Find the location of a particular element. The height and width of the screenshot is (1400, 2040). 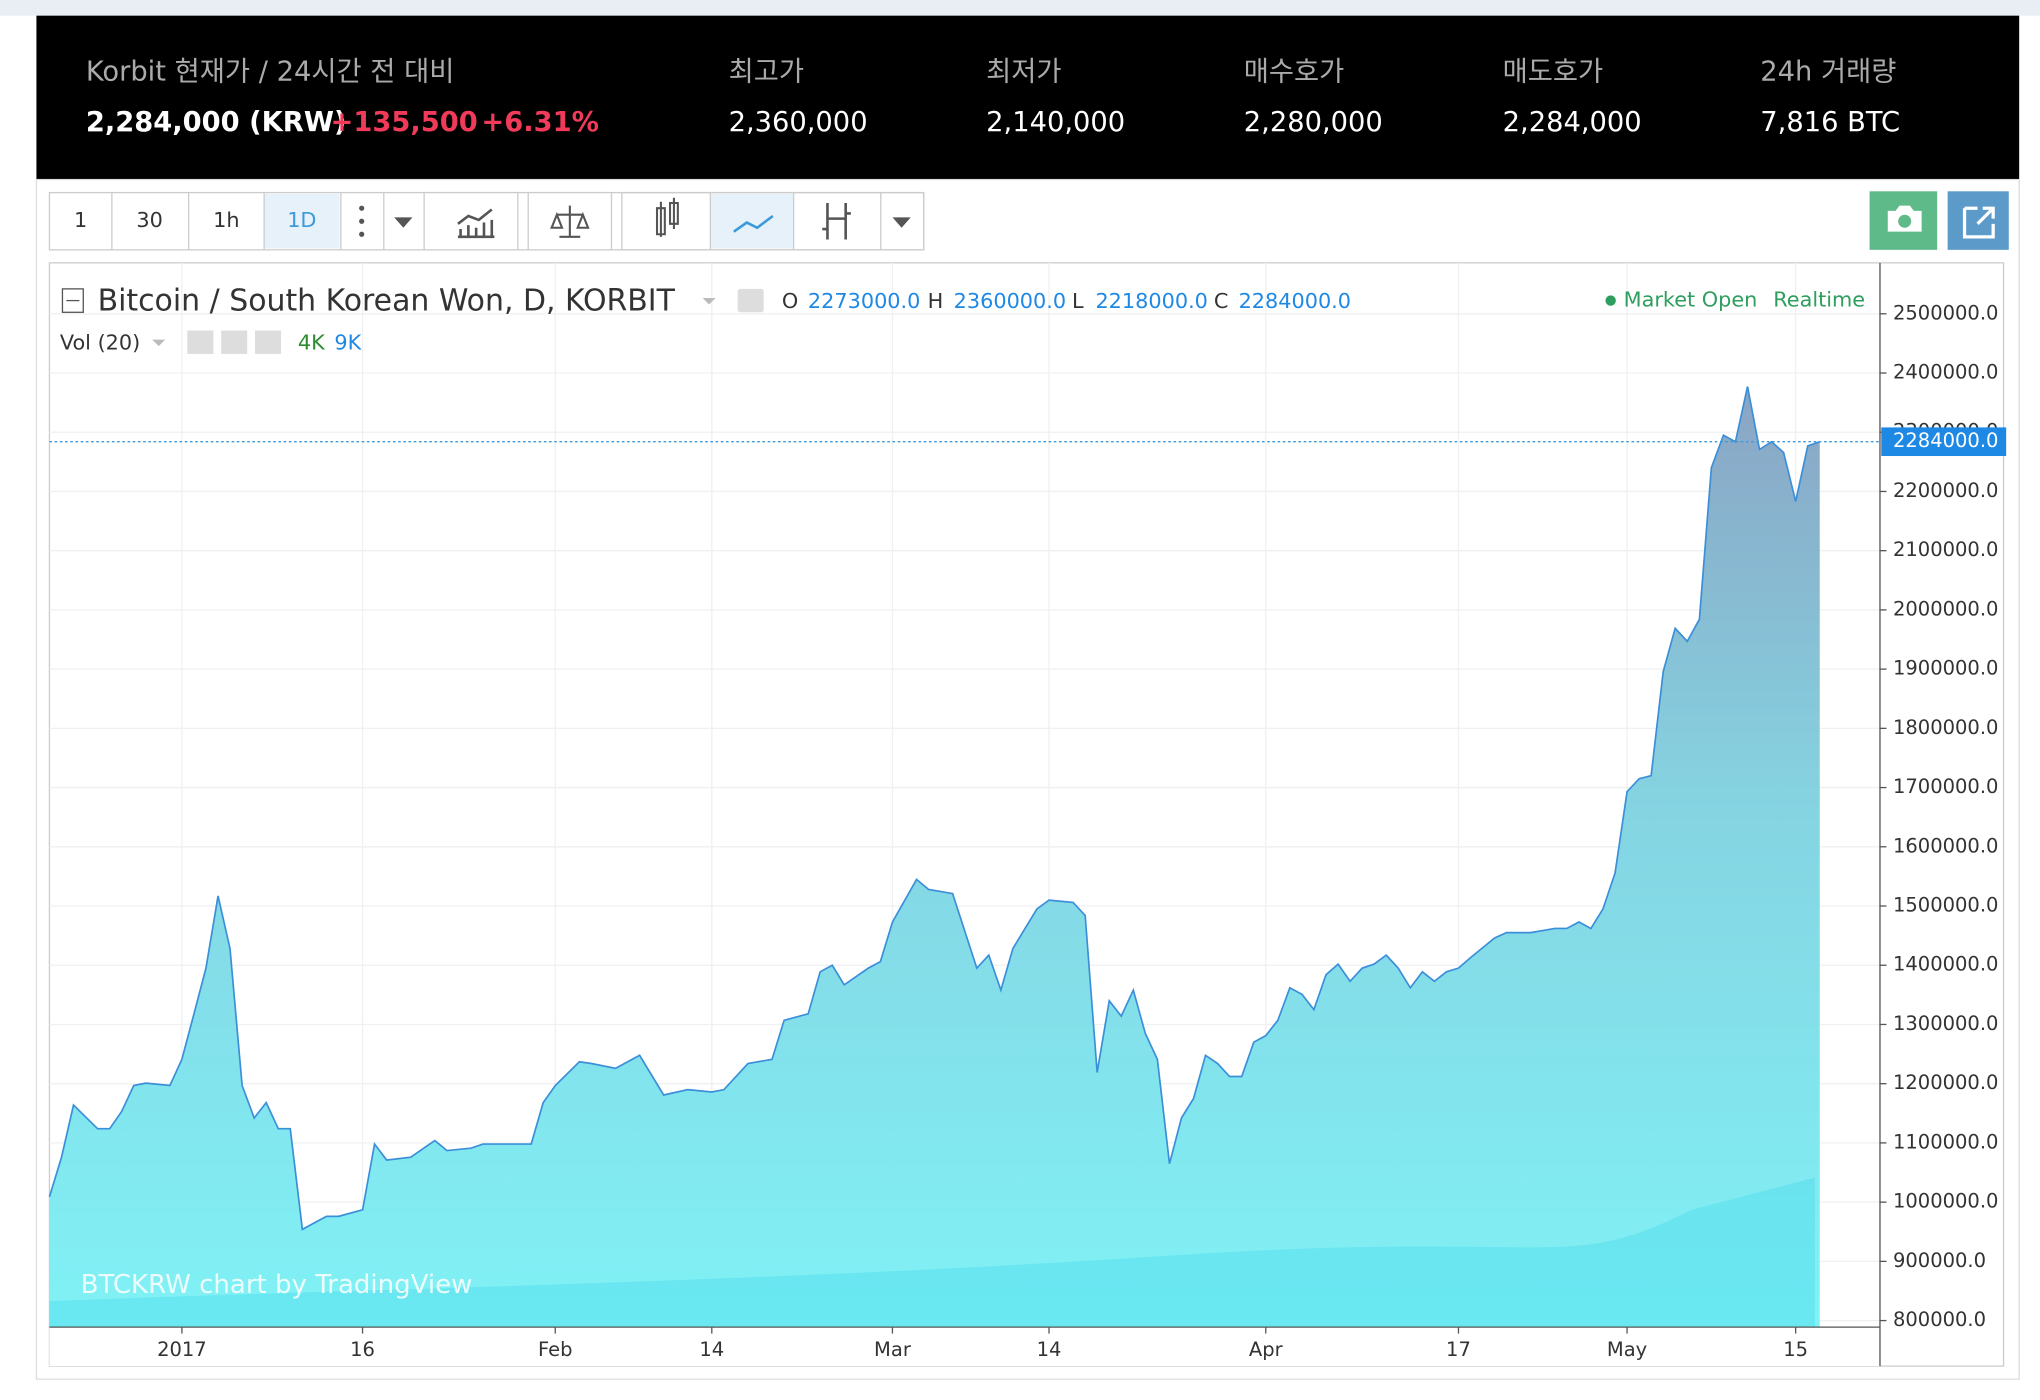

y-tick-label: 1500000.0 is located at coordinates (1945, 905).